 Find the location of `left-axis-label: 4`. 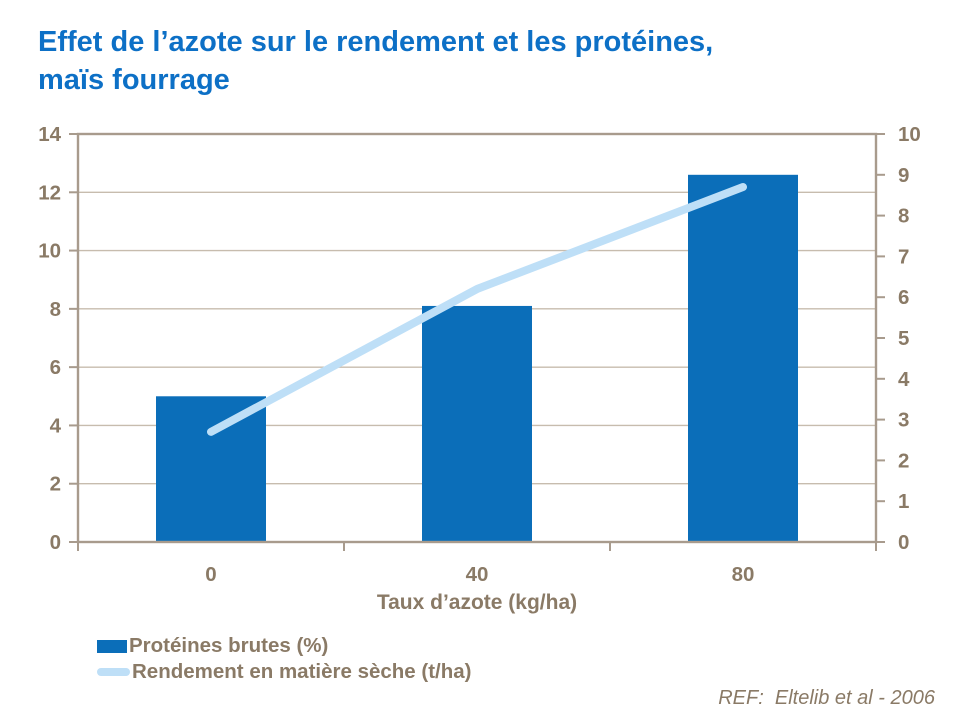

left-axis-label: 4 is located at coordinates (56, 425).